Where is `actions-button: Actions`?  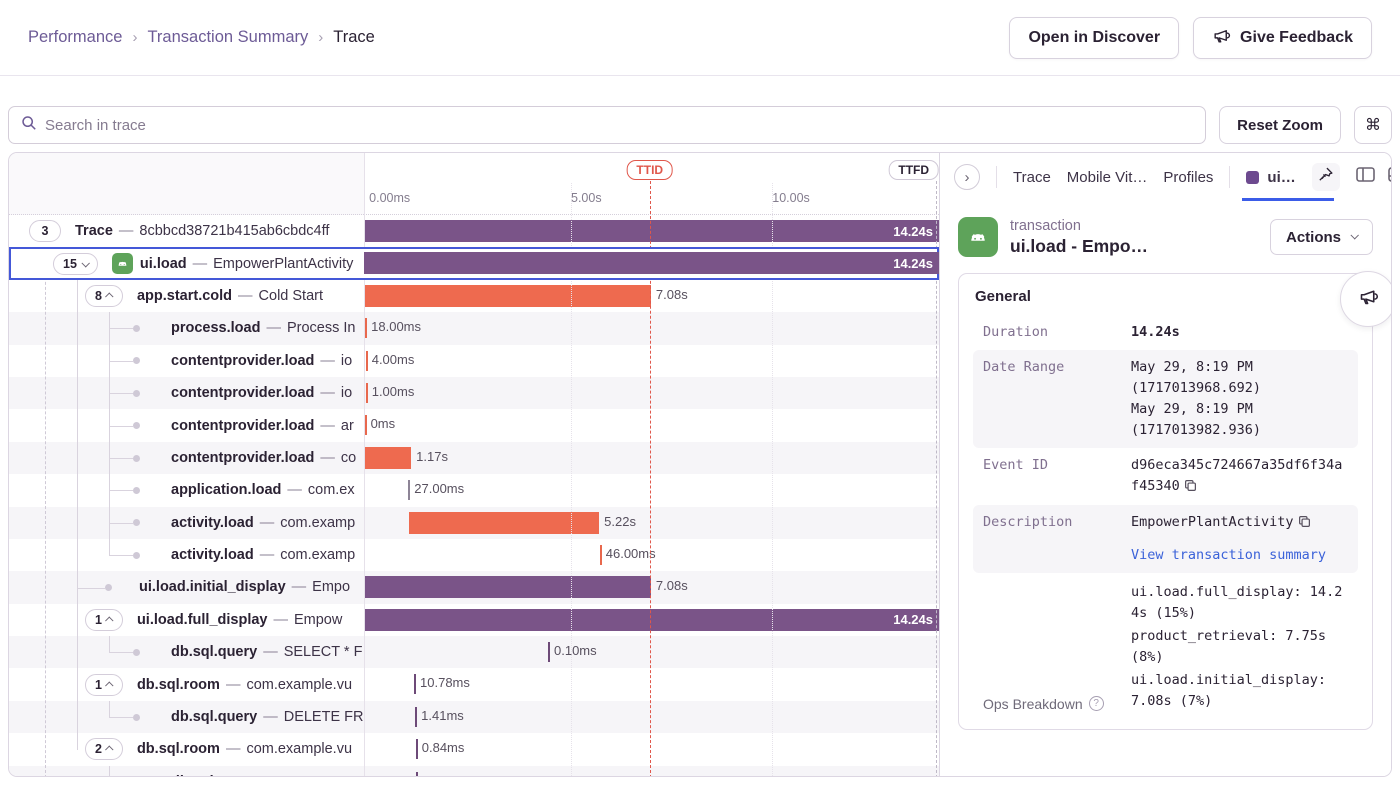
actions-button: Actions is located at coordinates (1321, 237).